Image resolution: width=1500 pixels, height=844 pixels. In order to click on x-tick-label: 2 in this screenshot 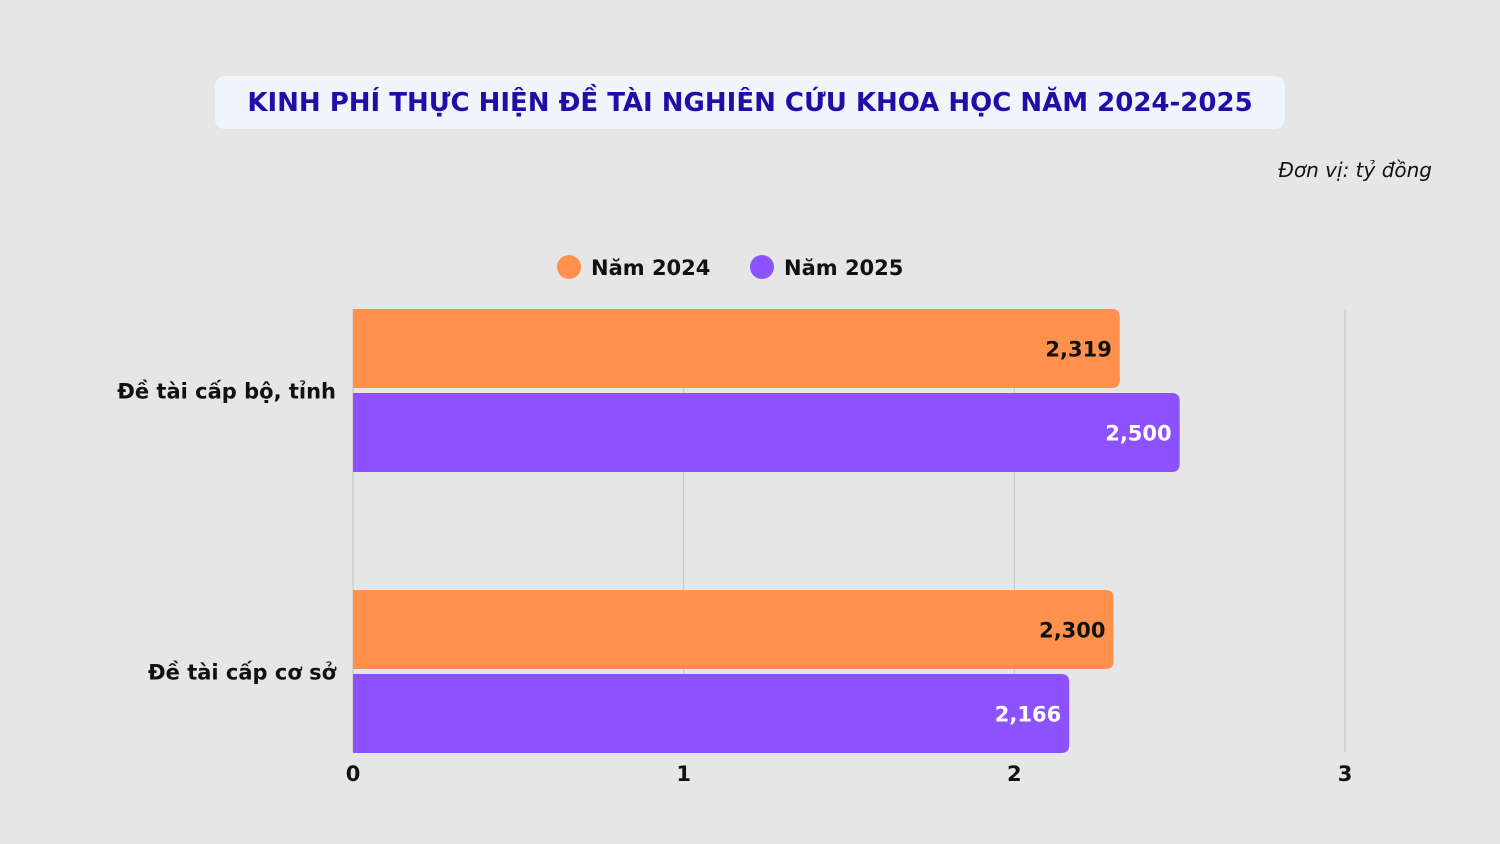, I will do `click(1014, 774)`.